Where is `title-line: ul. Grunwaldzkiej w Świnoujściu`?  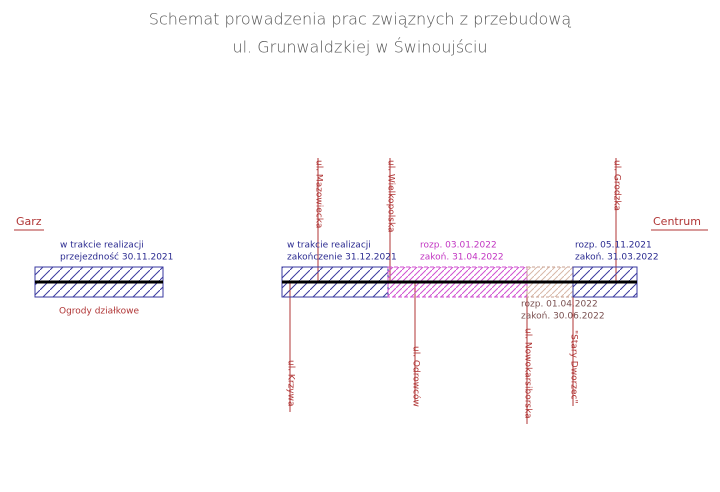 title-line: ul. Grunwaldzkiej w Świnoujściu is located at coordinates (359, 47).